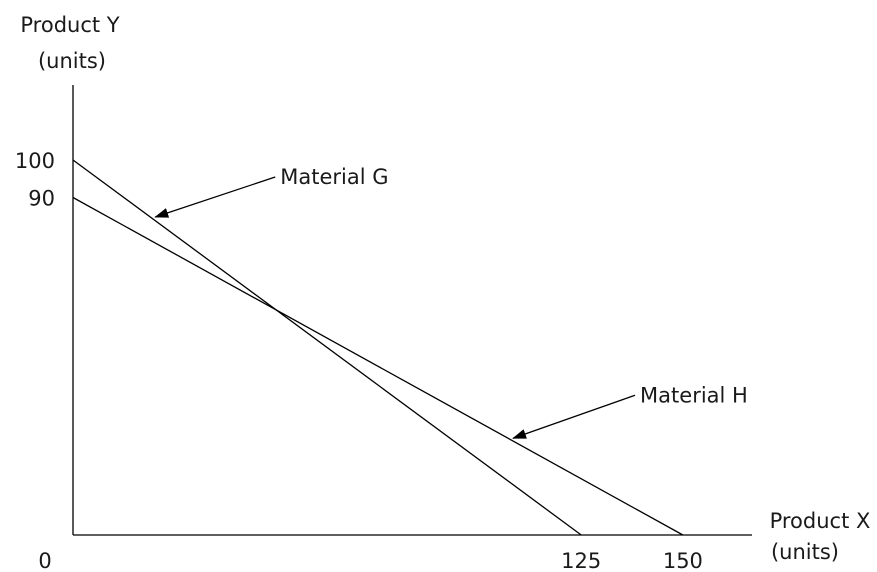  I want to click on annotation-label: Material H, so click(694, 395).